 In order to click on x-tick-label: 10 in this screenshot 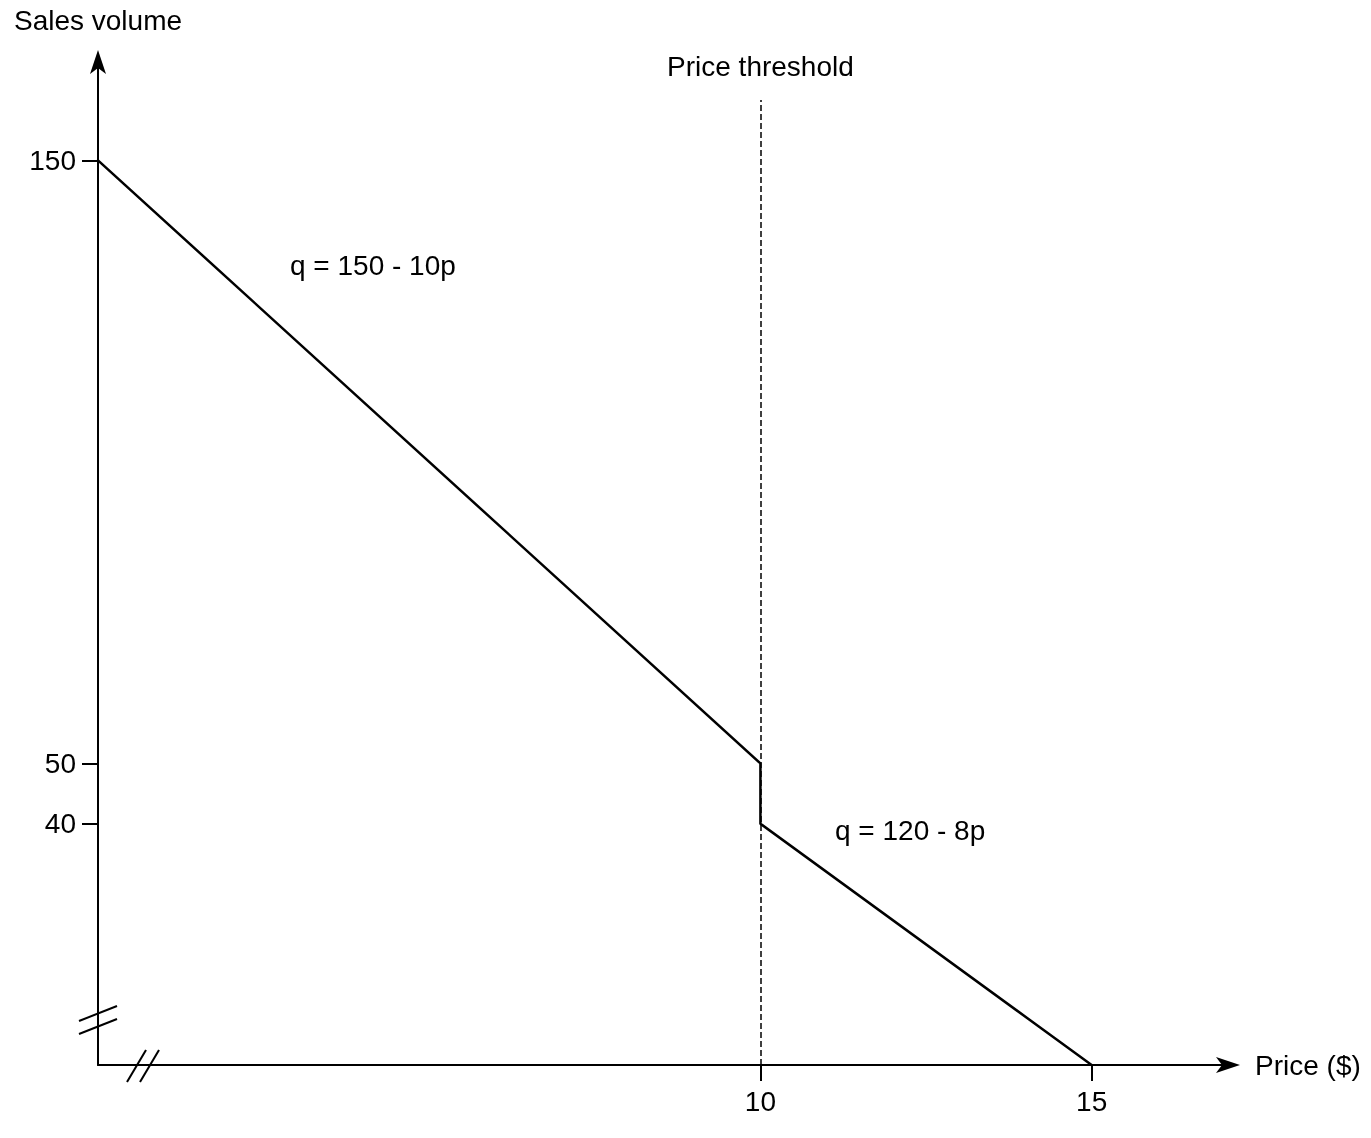, I will do `click(760, 1101)`.